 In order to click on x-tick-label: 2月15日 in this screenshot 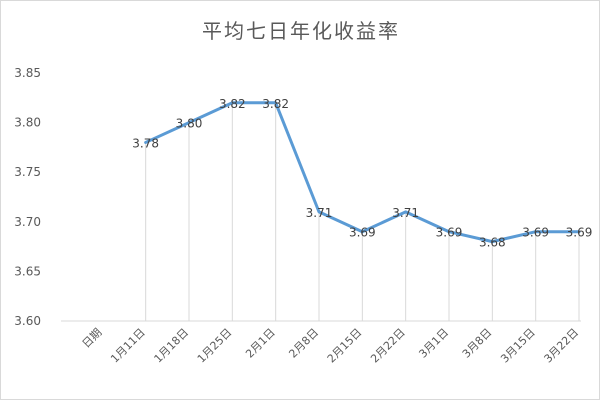, I will do `click(345, 346)`.